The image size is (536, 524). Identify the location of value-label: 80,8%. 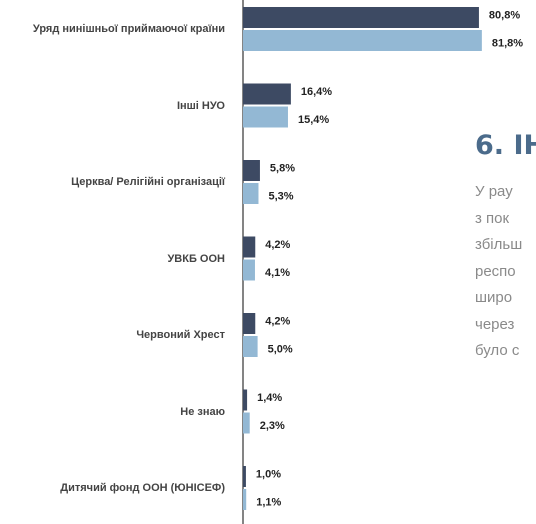
(504, 15).